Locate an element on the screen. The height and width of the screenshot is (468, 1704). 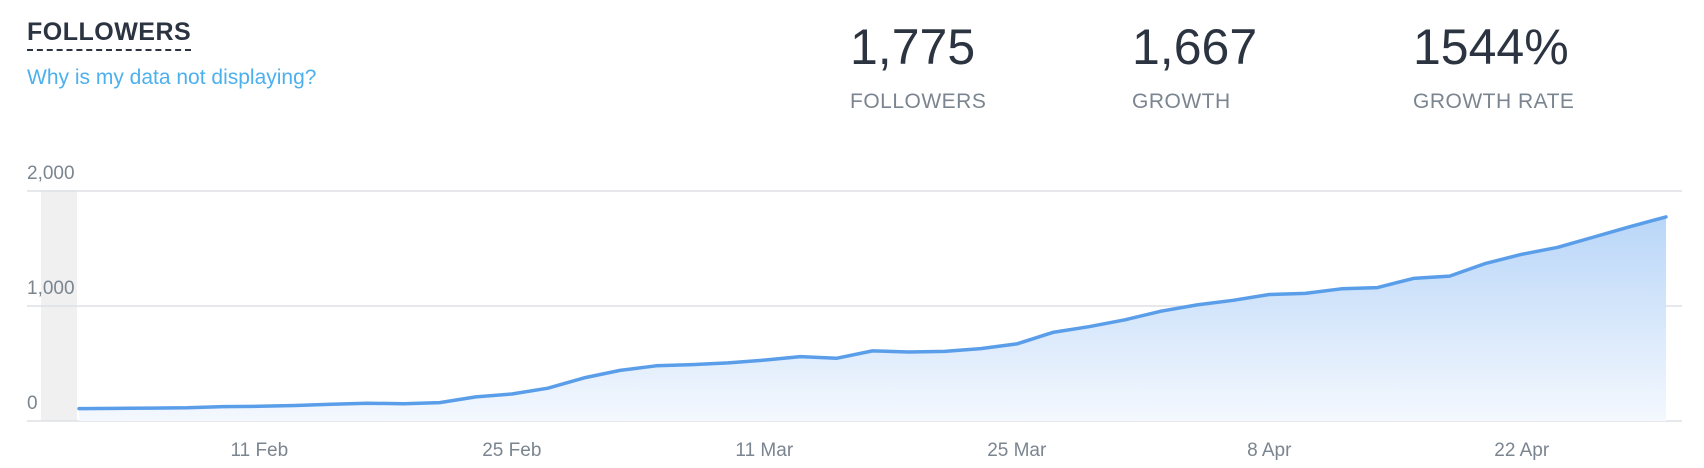
x-tick-label: 22 Apr is located at coordinates (1522, 450).